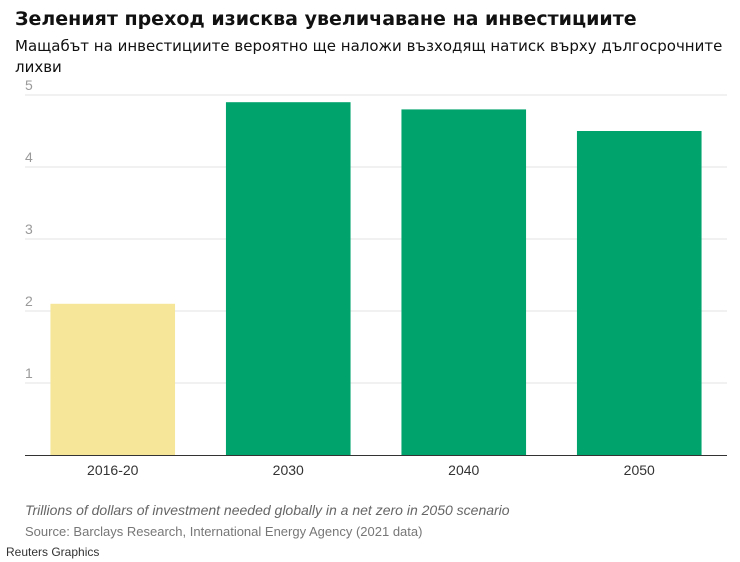 The height and width of the screenshot is (562, 740). I want to click on y-tick-label: 4, so click(29, 157).